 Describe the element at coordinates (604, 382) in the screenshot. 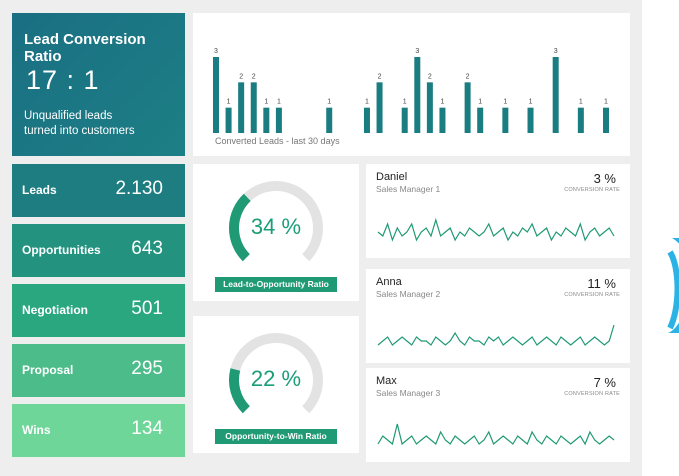

I see `conversion-rate-value: 7 %` at that location.